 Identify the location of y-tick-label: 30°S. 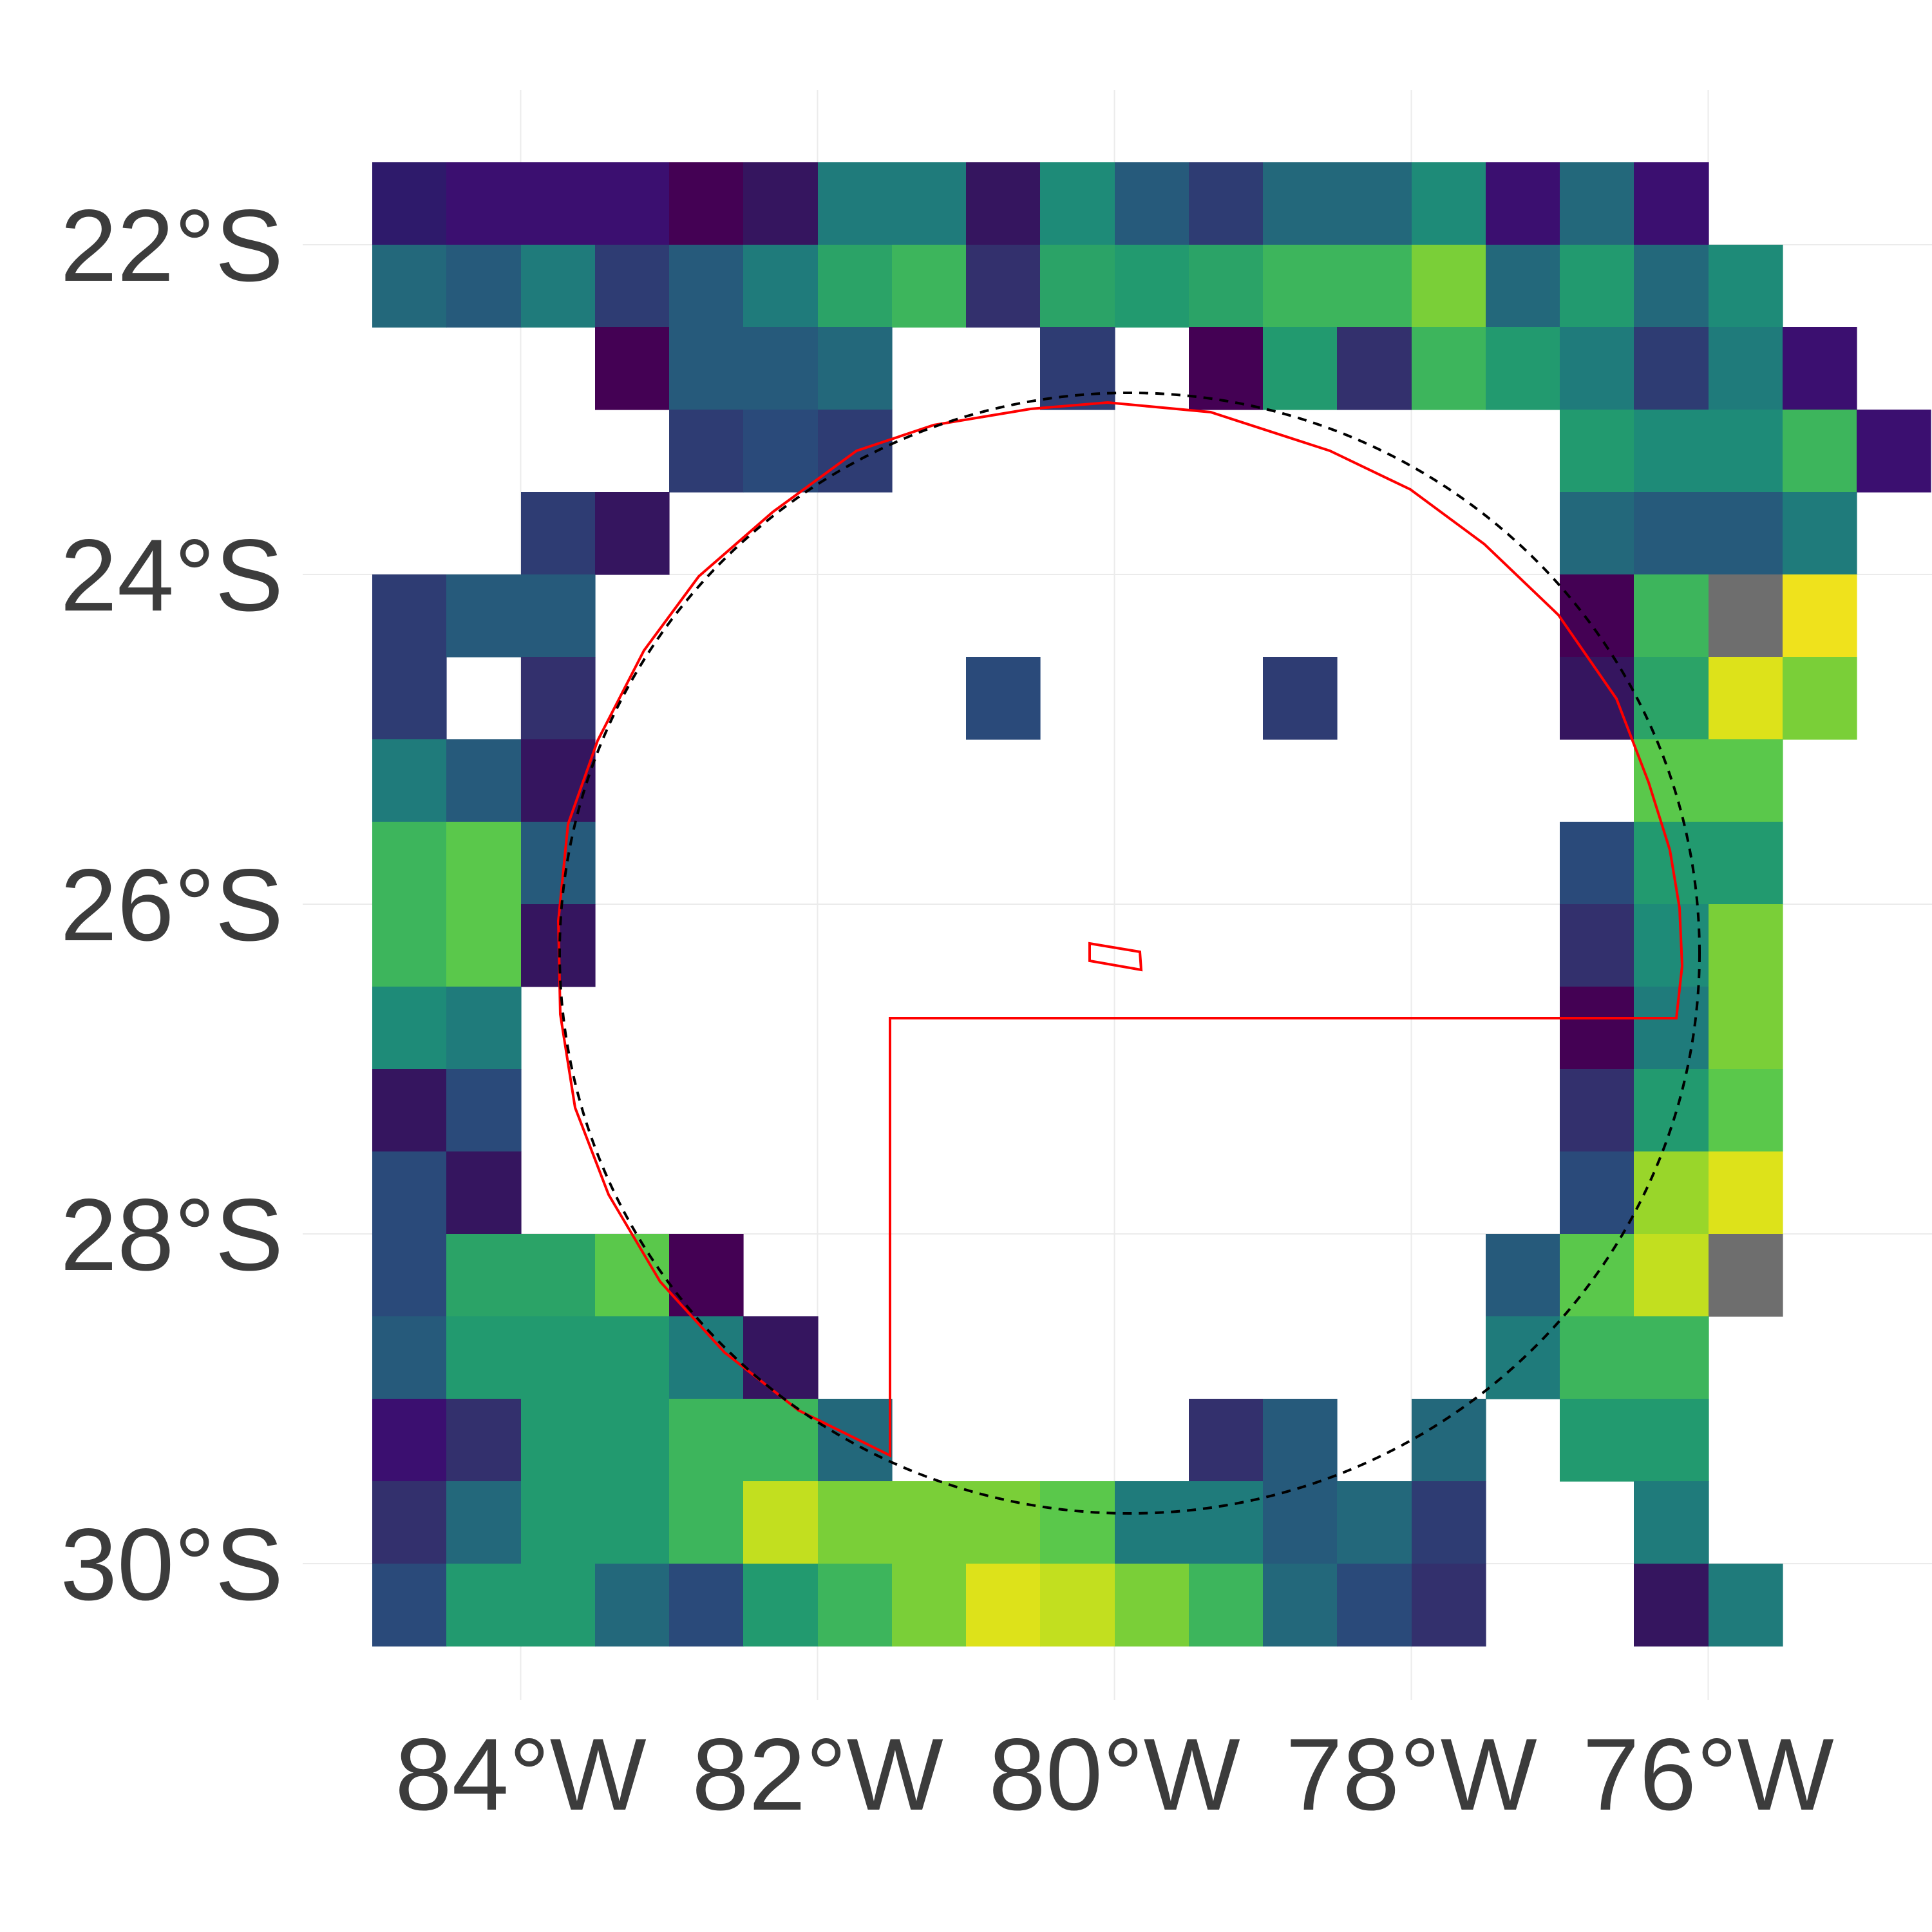
(173, 1564).